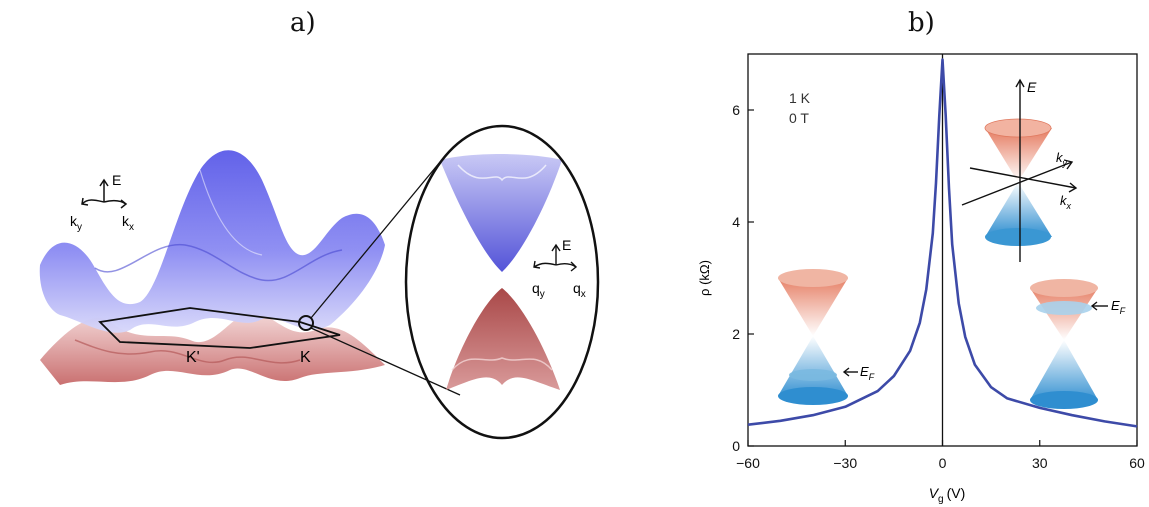 The image size is (1149, 507). I want to click on y-tick-label: 6, so click(736, 110).